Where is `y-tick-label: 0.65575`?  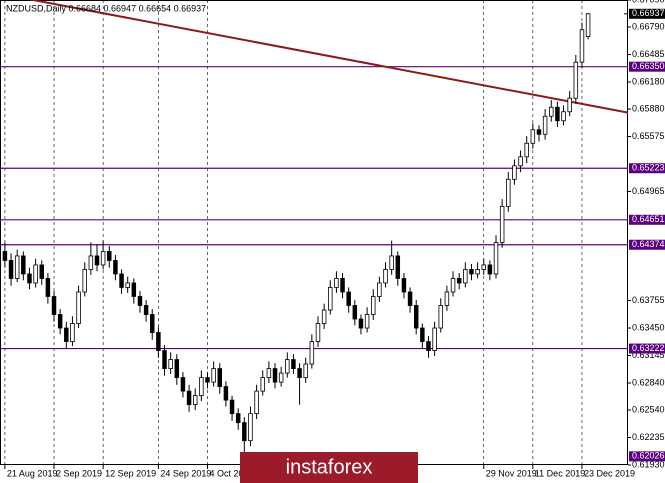 y-tick-label: 0.65575 is located at coordinates (648, 136).